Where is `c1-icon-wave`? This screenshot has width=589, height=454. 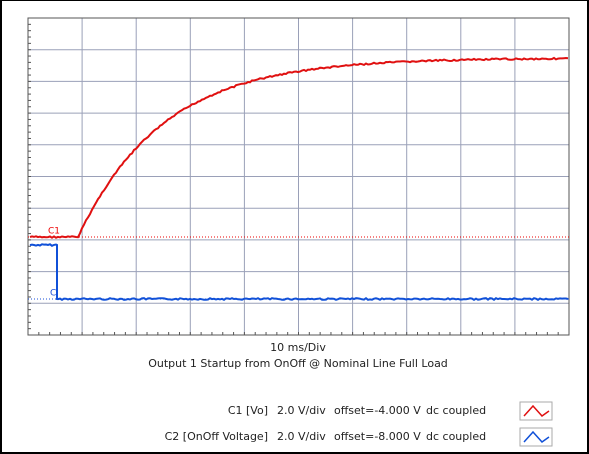 c1-icon-wave is located at coordinates (536, 410).